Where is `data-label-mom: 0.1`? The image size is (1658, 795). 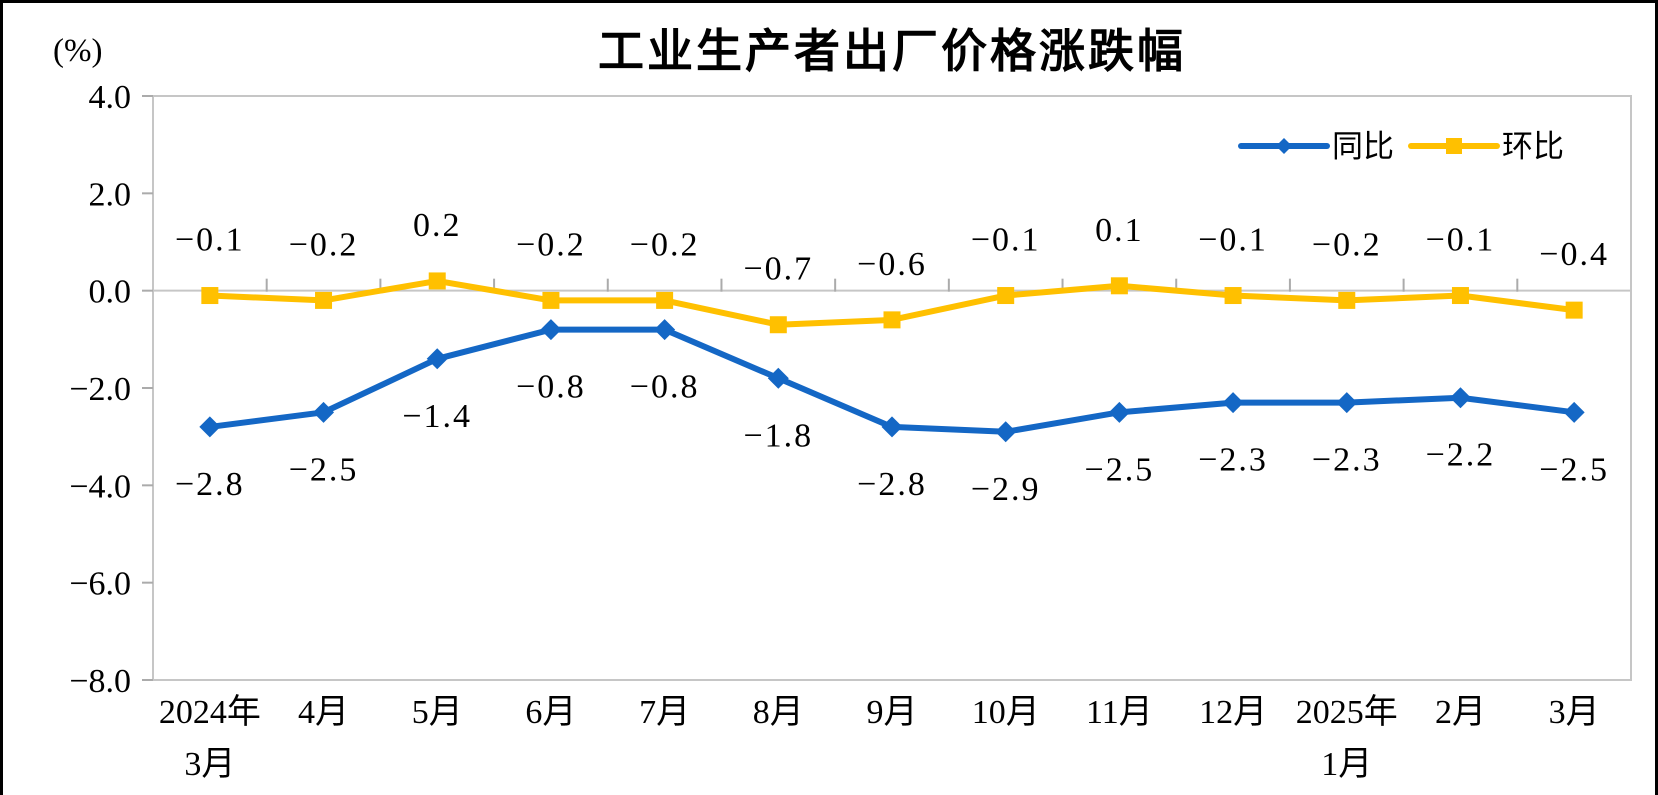
data-label-mom: 0.1 is located at coordinates (1119, 230).